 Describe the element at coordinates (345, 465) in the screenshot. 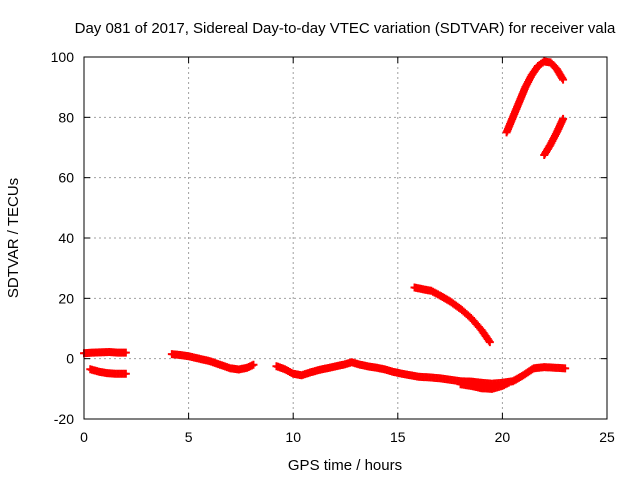

I see `x-axis-label: GPS time / hours` at that location.